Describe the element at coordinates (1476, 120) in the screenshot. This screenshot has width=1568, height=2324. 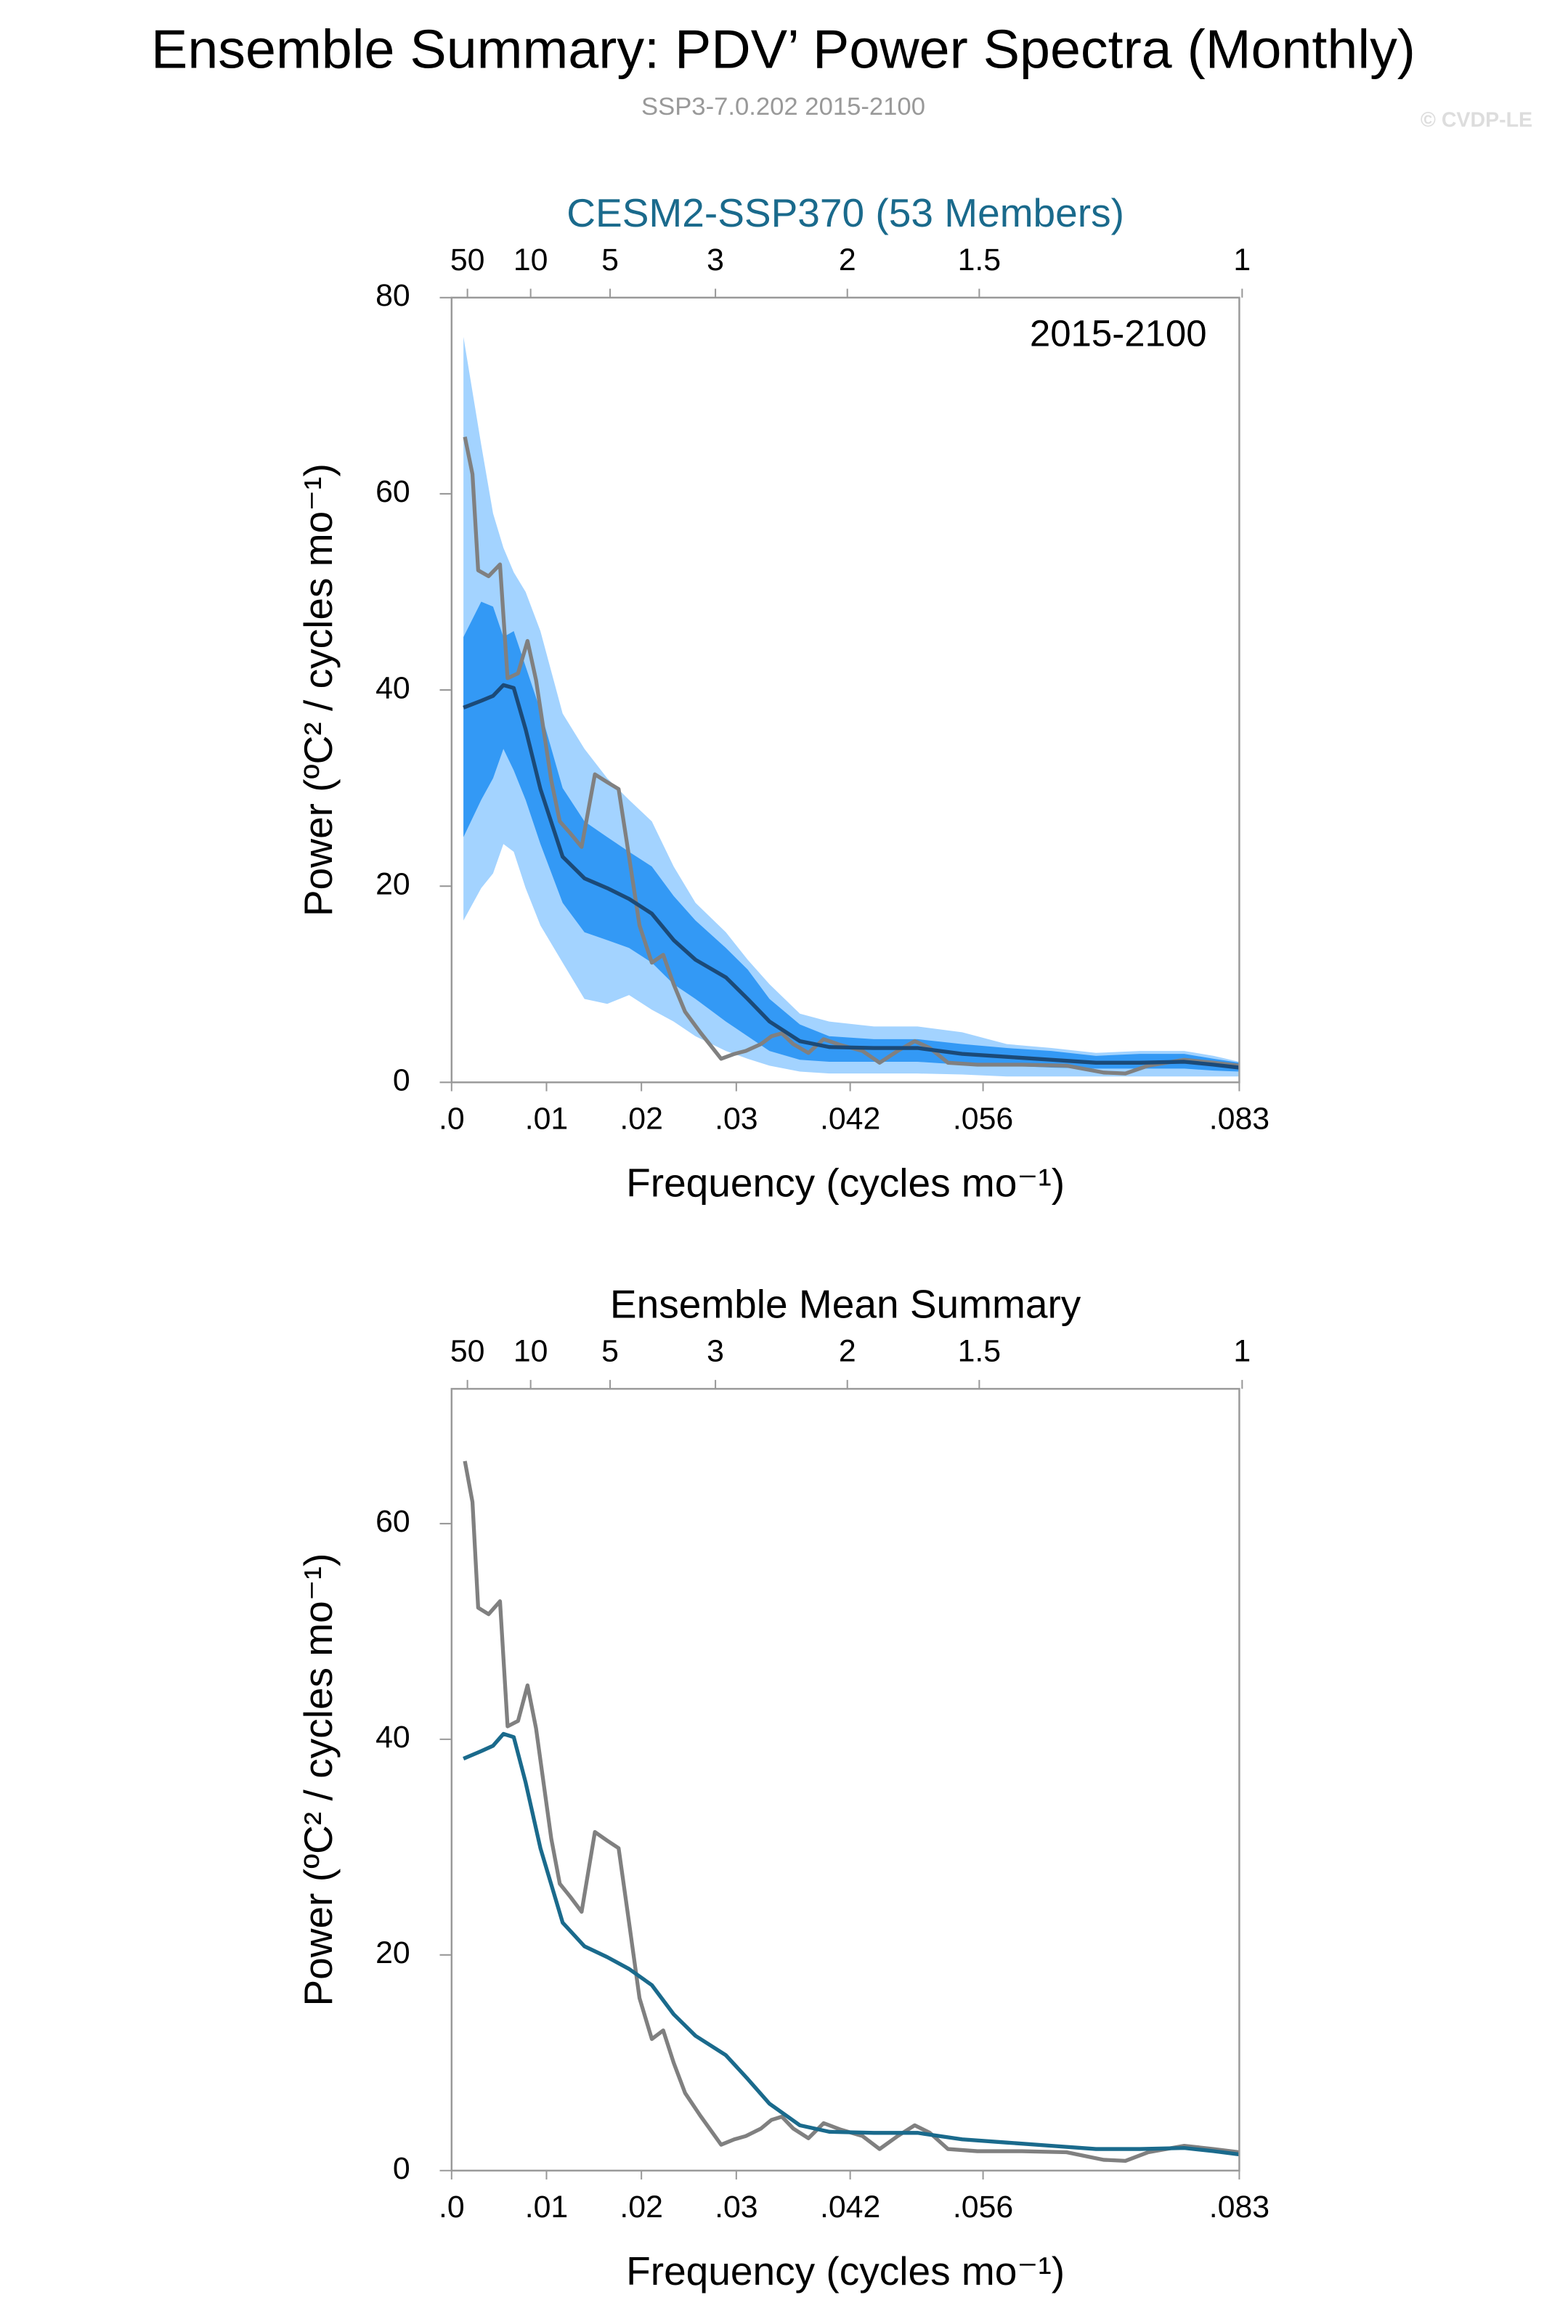
I see `credit: © CVDP-LE` at that location.